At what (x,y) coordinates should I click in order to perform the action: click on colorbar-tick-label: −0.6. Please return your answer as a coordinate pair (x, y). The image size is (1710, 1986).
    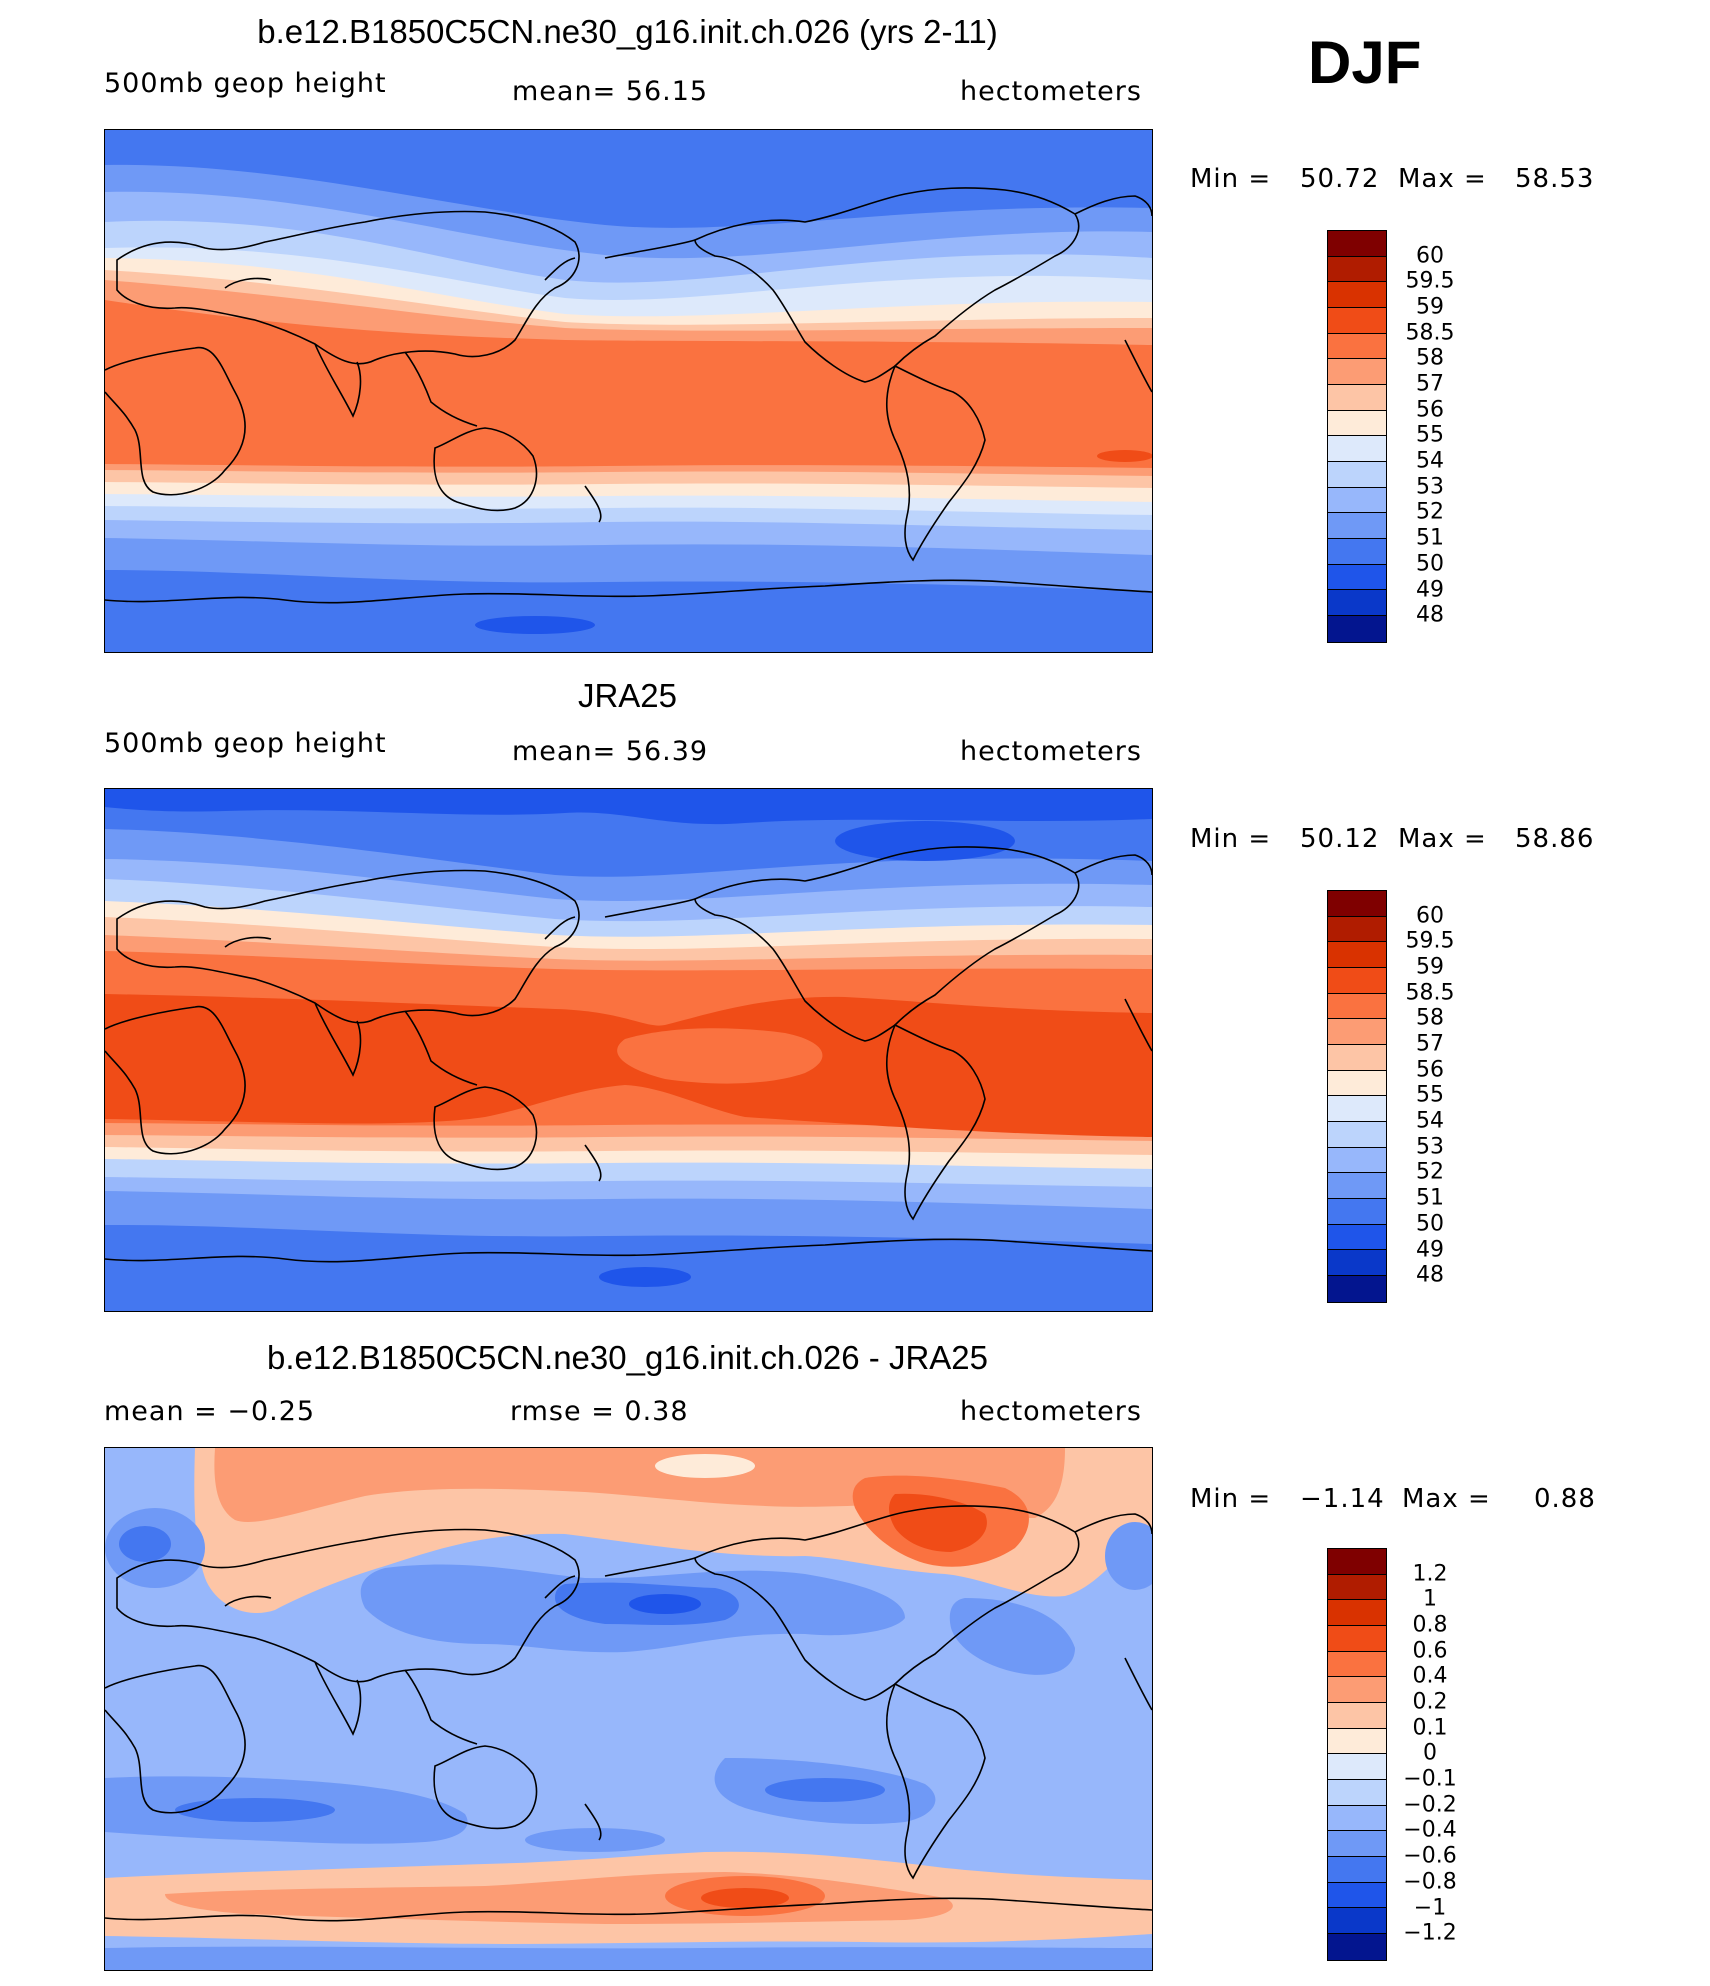
    Looking at the image, I should click on (1430, 1856).